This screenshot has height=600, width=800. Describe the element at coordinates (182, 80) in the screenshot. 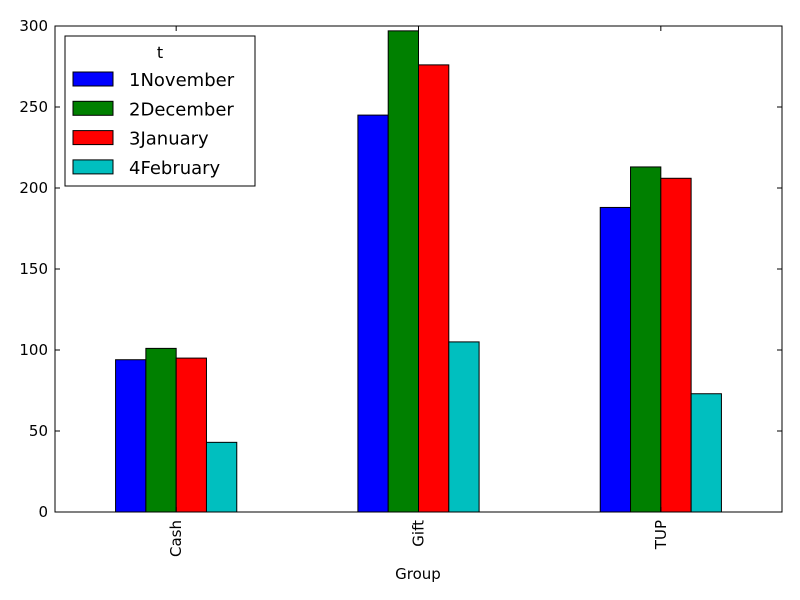

I see `legend-label-1november: 1November` at that location.